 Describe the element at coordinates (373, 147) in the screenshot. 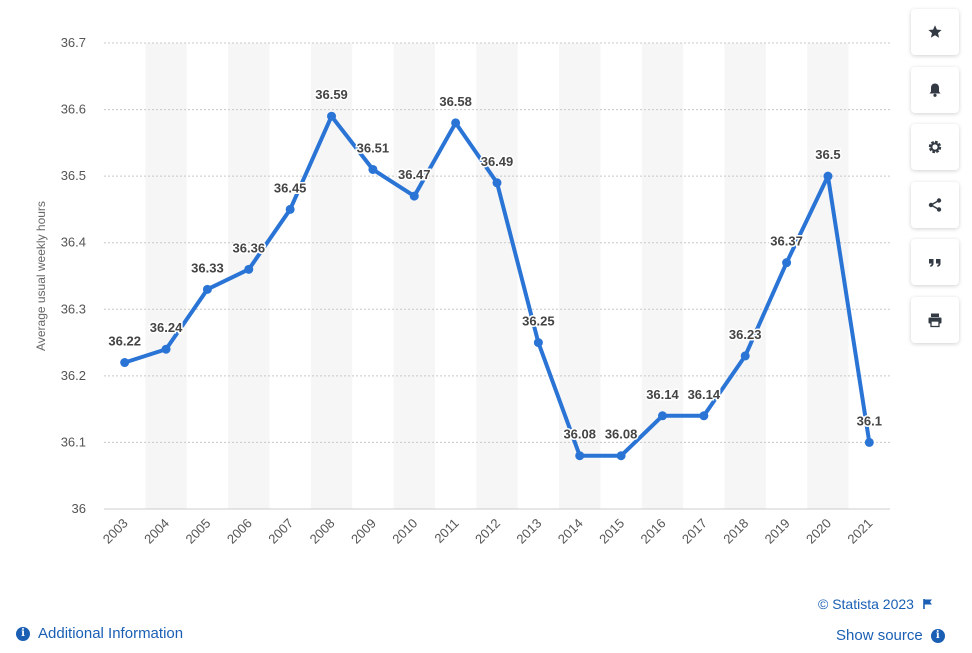

I see `data-label: 36.51` at that location.